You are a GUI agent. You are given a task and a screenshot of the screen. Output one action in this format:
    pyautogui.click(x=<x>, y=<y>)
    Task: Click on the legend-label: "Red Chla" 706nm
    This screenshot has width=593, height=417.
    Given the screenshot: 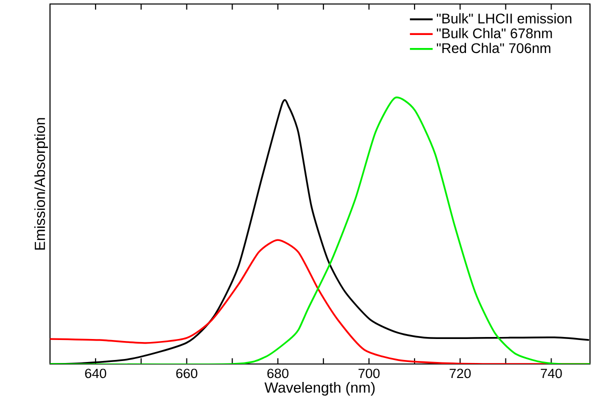 What is the action you would take?
    pyautogui.click(x=493, y=48)
    